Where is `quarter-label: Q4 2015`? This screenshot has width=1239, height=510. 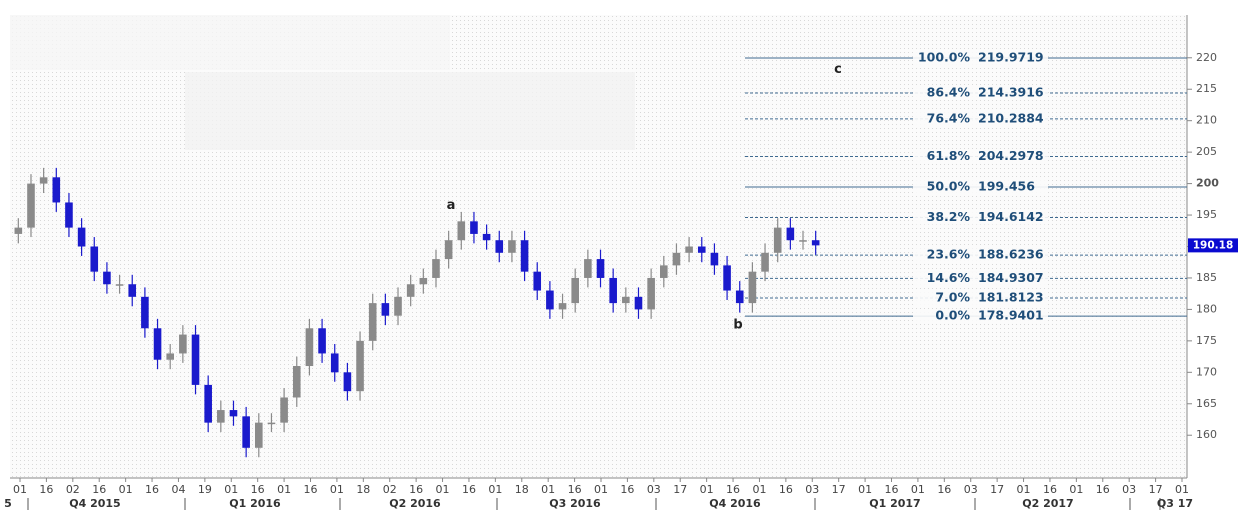
quarter-label: Q4 2015 is located at coordinates (94, 503).